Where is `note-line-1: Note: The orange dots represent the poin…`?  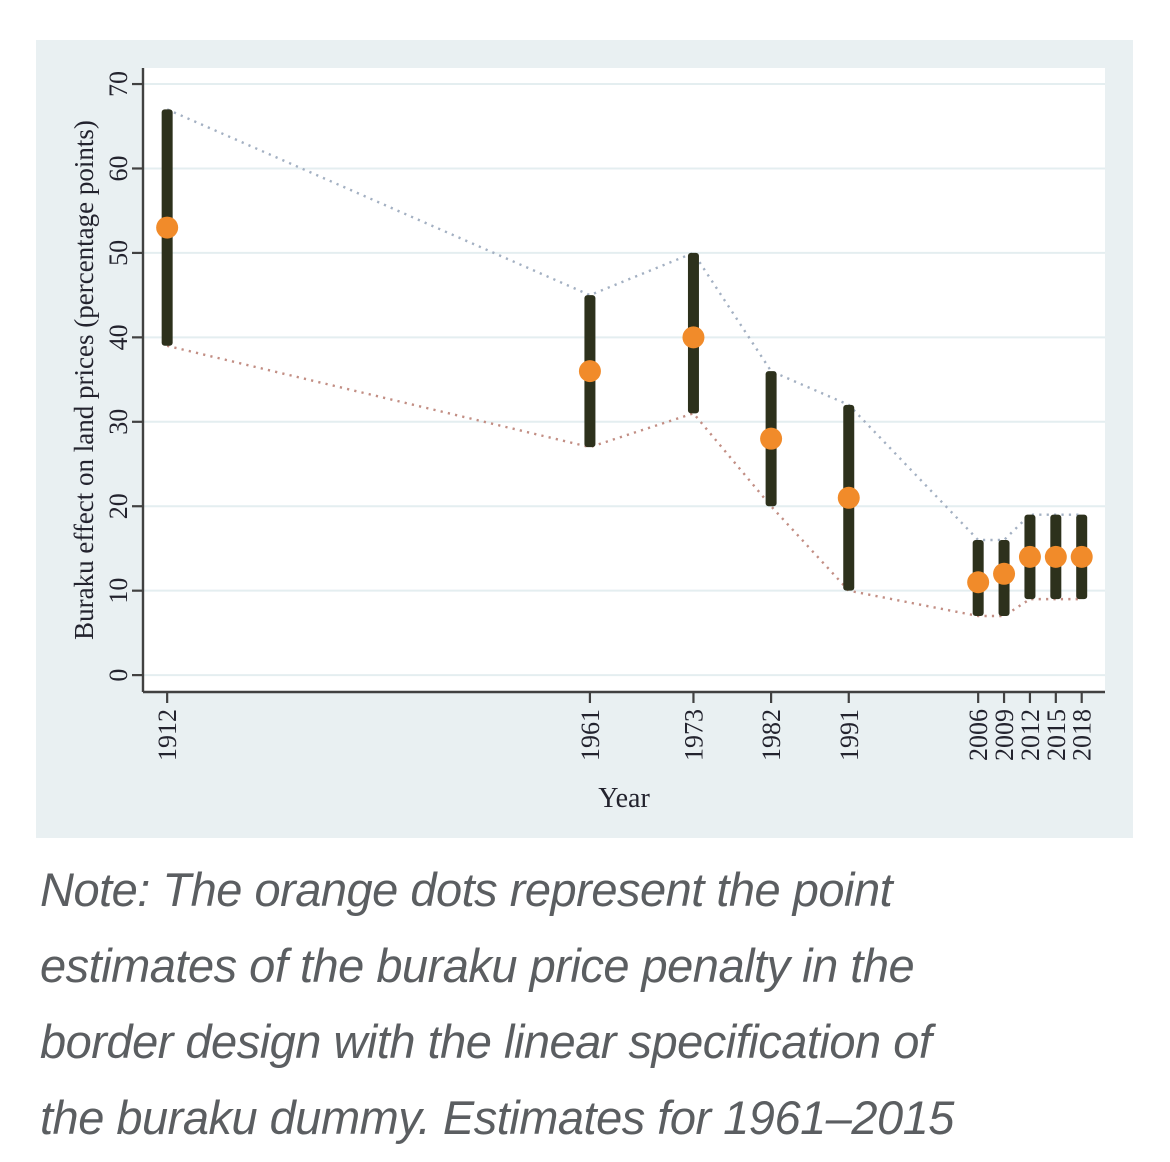 note-line-1: Note: The orange dots represent the poin… is located at coordinates (466, 889).